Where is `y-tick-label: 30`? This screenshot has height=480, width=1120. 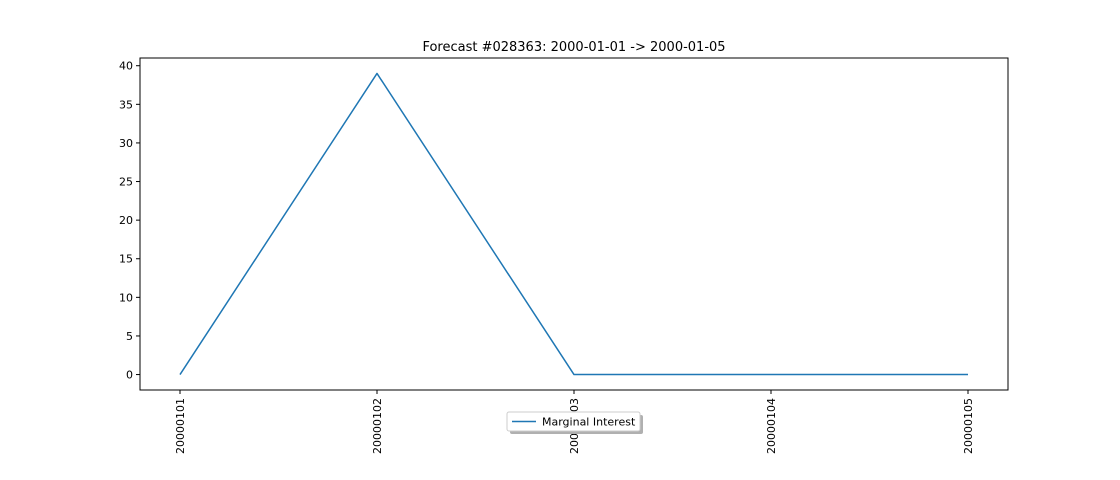 y-tick-label: 30 is located at coordinates (126, 143).